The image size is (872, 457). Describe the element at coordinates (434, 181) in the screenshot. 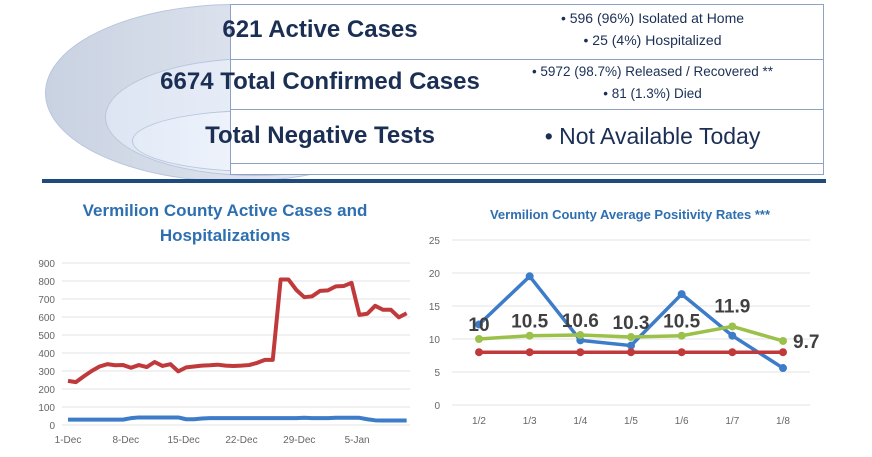

I see `divider-bar` at that location.